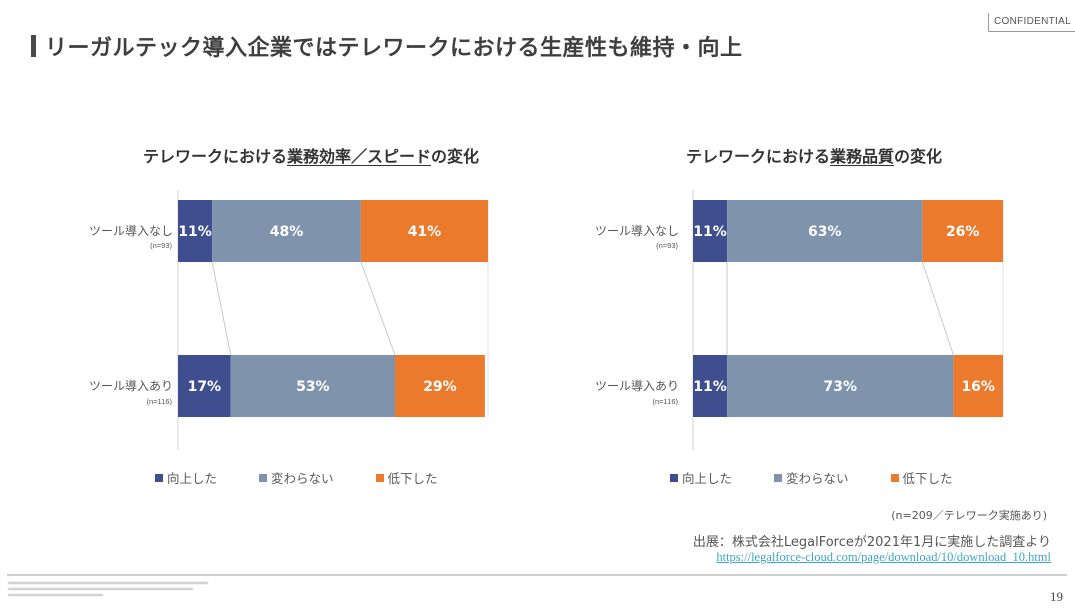 This screenshot has width=1075, height=609. Describe the element at coordinates (1031, 22) in the screenshot. I see `confidential-label: CONFIDENTIAL` at that location.